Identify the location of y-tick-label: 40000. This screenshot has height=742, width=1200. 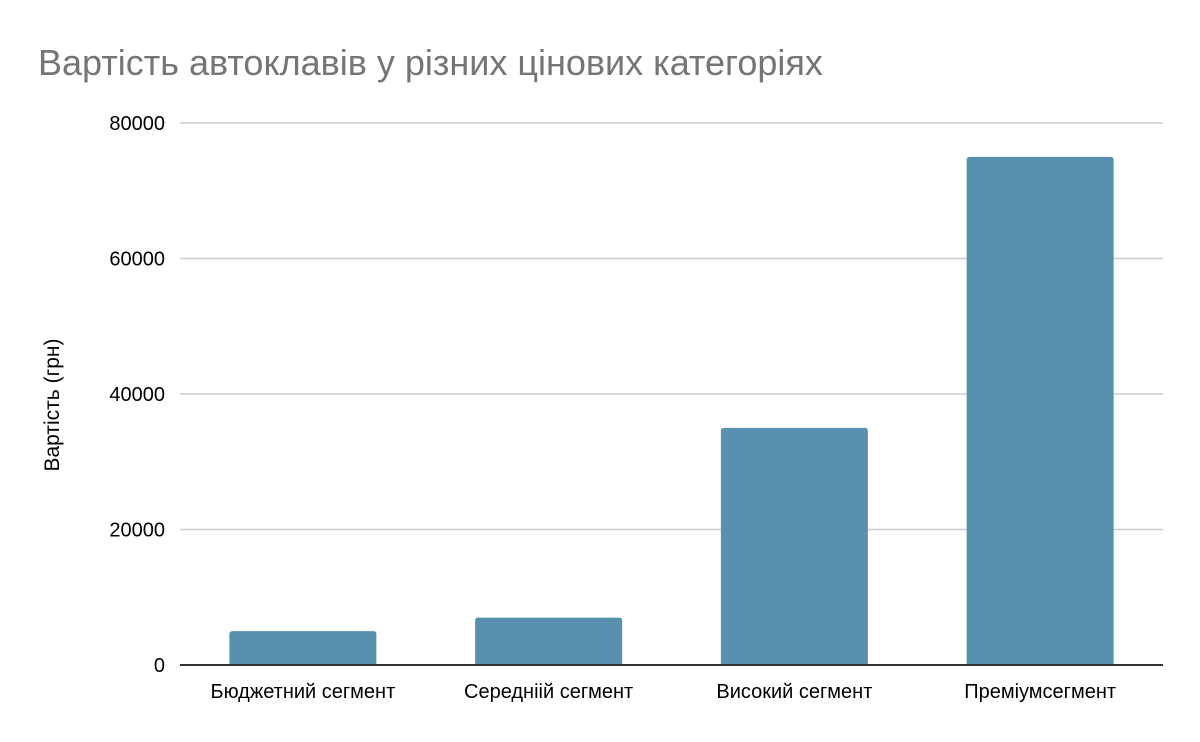
(137, 395).